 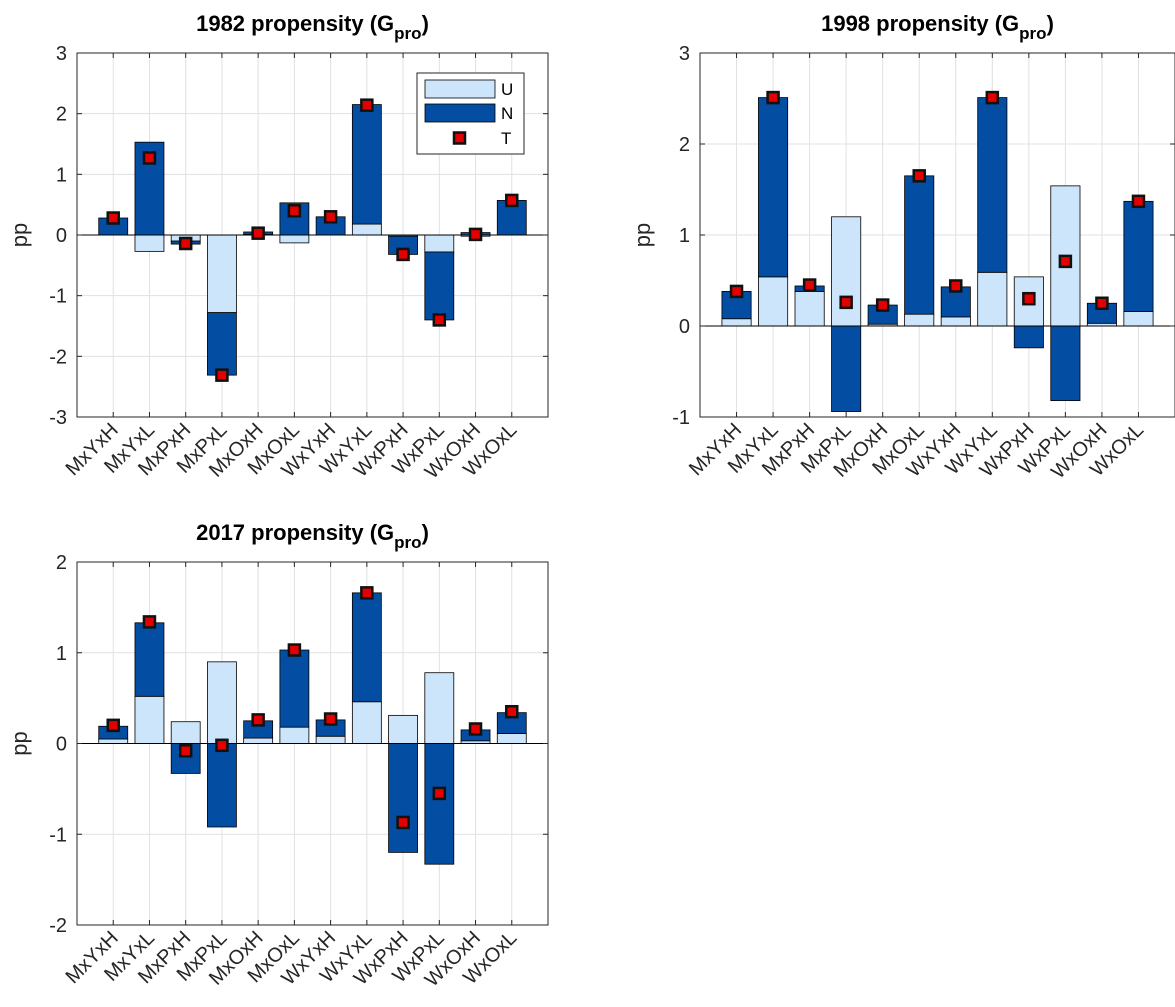 What do you see at coordinates (439, 320) in the screenshot?
I see `marker-t-WxPxL` at bounding box center [439, 320].